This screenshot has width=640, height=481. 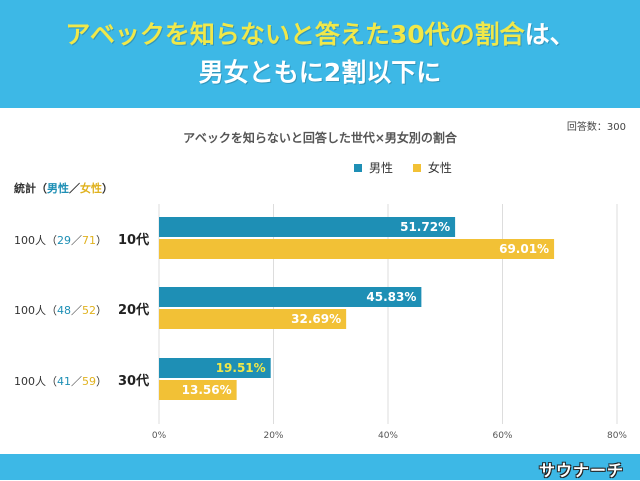 I want to click on row-stat-10s: 100人（29／71）, so click(x=60, y=240).